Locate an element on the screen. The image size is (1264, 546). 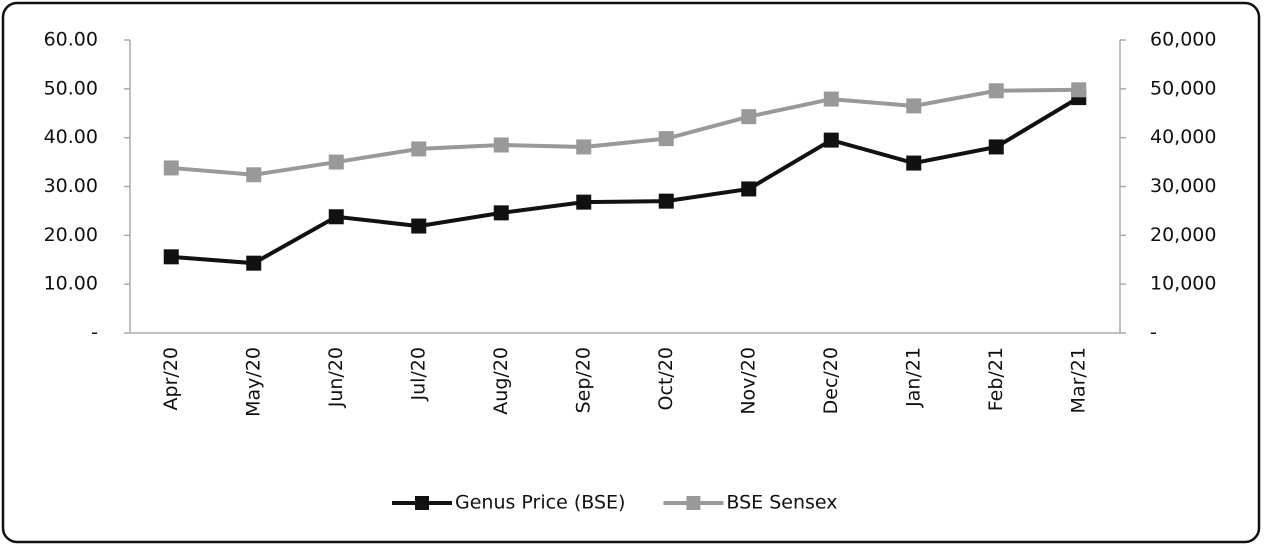
series-line is located at coordinates (625, 132).